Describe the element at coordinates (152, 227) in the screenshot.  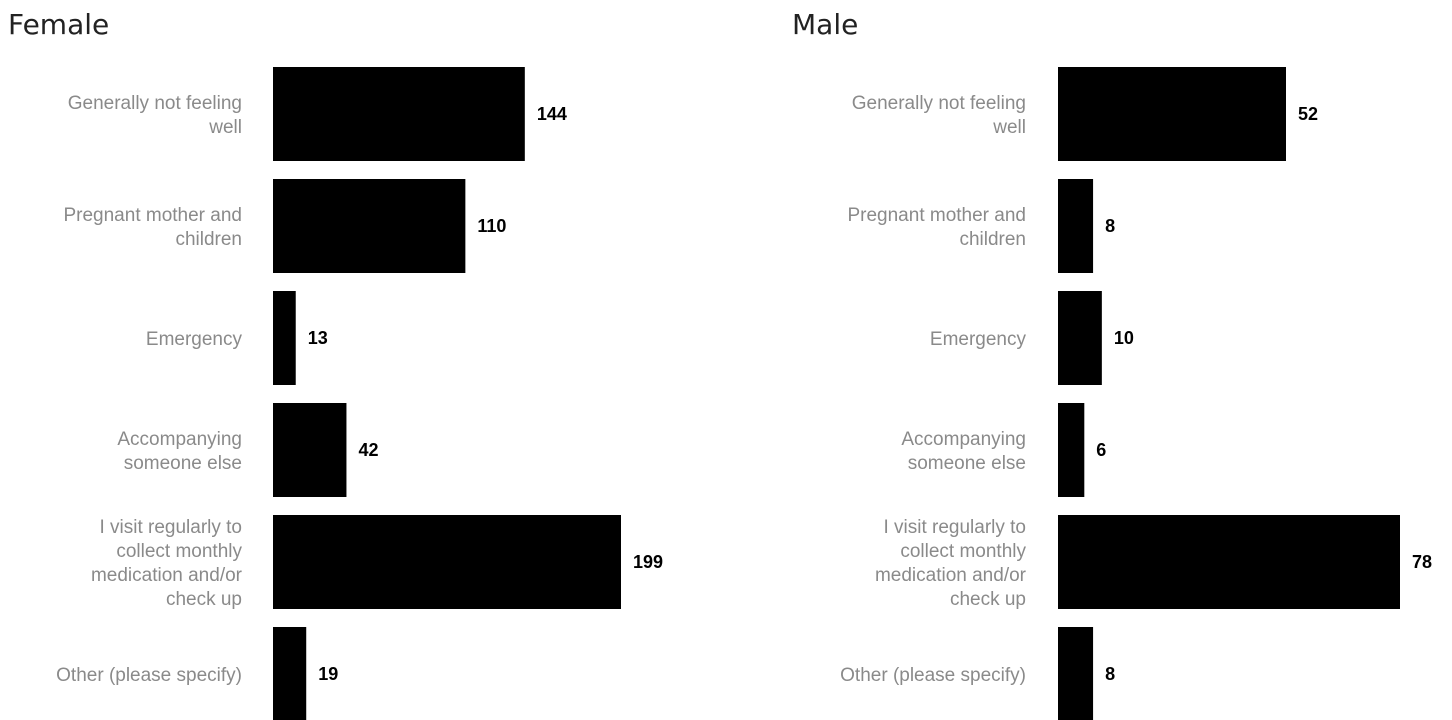
I see `category-label-female-1: Pregnant mother and children` at that location.